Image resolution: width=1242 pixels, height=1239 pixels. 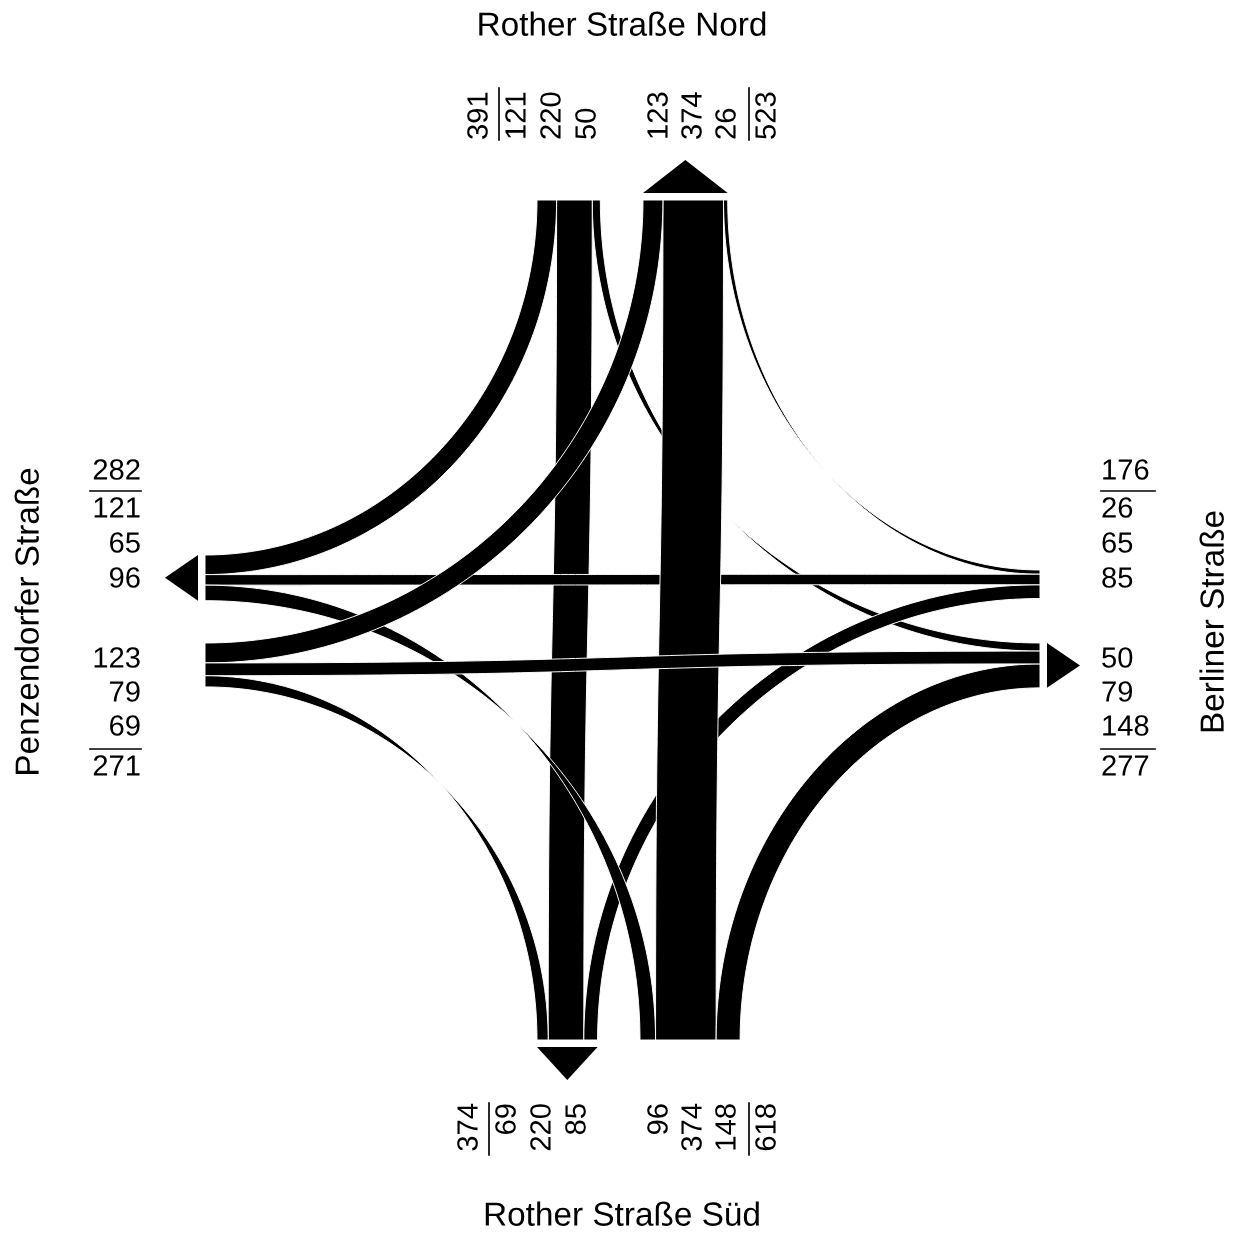 What do you see at coordinates (1117, 542) in the screenshot?
I see `text: 65` at bounding box center [1117, 542].